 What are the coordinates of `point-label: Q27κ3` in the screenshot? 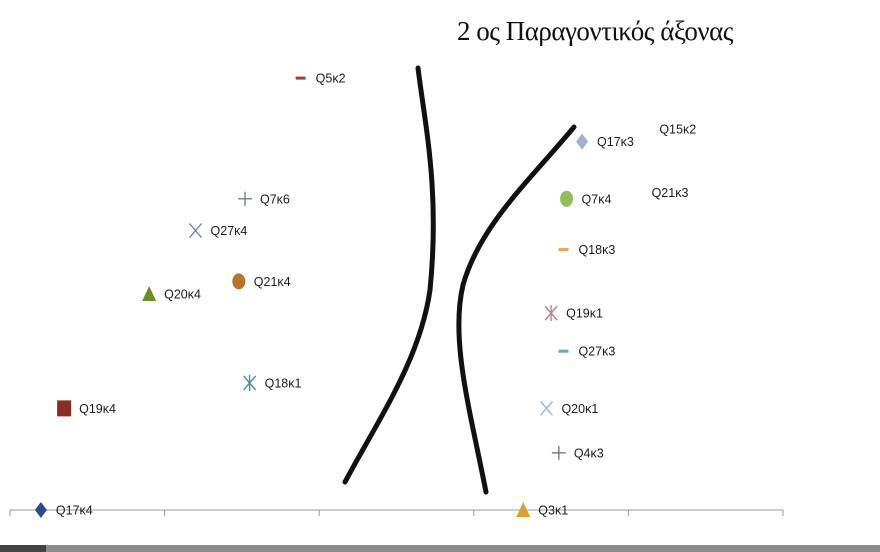 It's located at (596, 352).